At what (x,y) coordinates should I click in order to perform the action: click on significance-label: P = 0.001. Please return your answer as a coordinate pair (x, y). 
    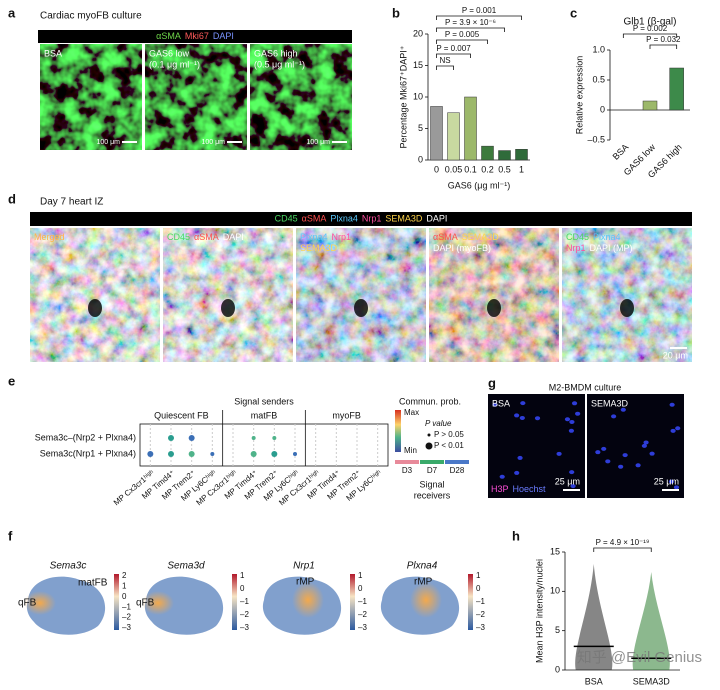
    Looking at the image, I should click on (479, 10).